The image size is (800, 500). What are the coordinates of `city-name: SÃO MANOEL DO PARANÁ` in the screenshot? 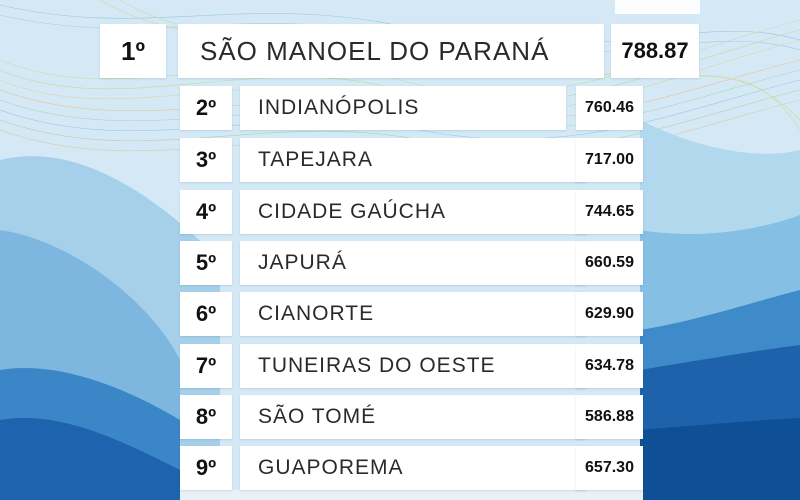 It's located at (391, 51).